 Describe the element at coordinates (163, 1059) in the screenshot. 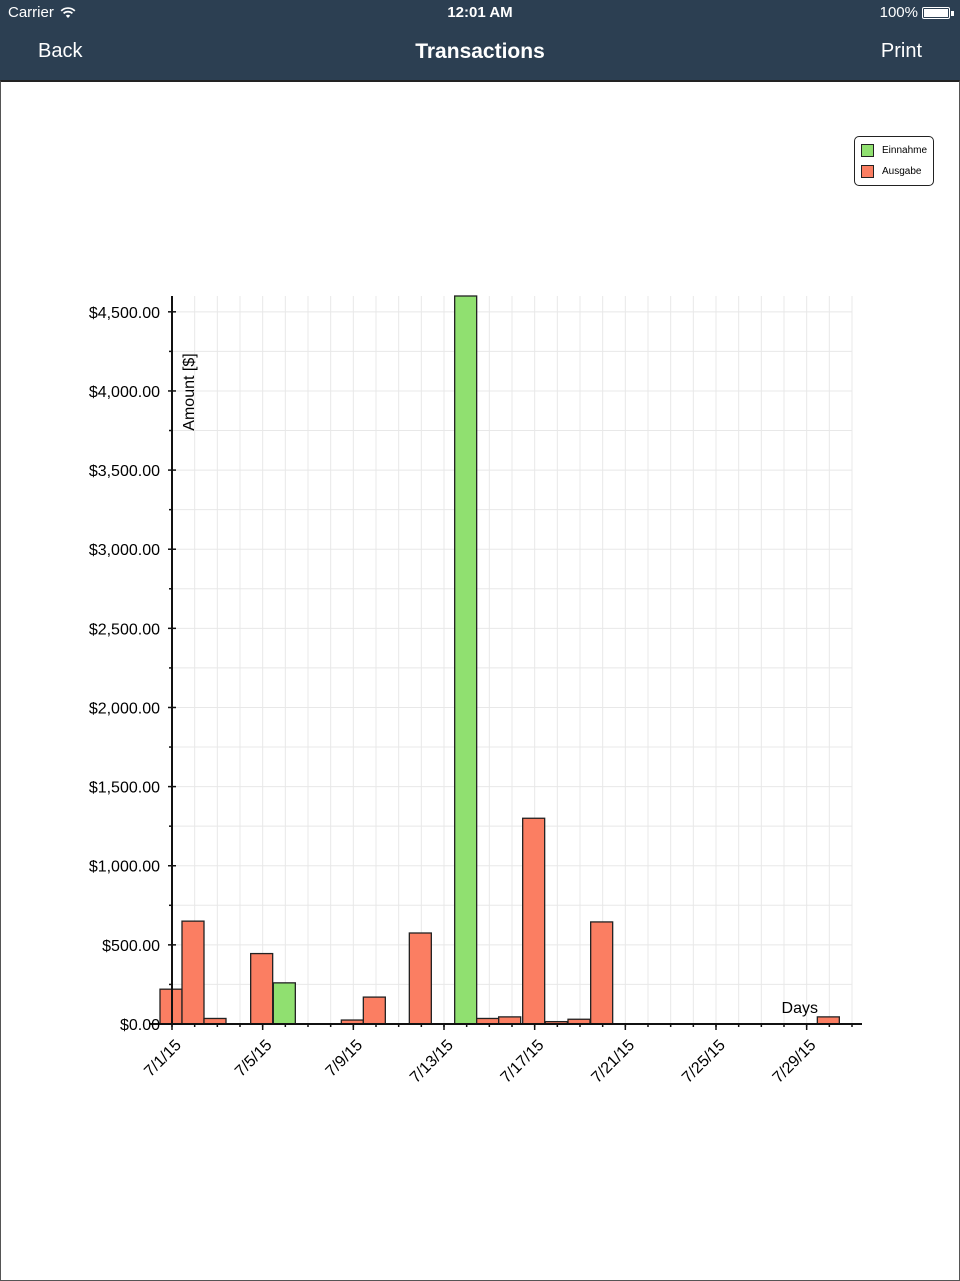

I see `x-tick-label: 7/1/15` at that location.